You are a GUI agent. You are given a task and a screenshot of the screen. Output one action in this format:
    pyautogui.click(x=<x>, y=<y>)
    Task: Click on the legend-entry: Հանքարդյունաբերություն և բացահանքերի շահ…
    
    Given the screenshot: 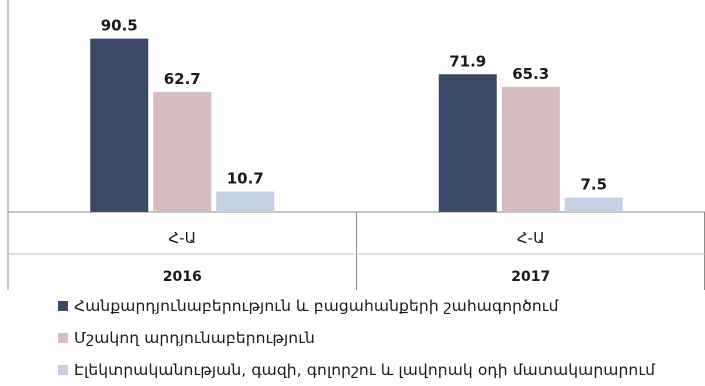 What is the action you would take?
    pyautogui.click(x=378, y=306)
    